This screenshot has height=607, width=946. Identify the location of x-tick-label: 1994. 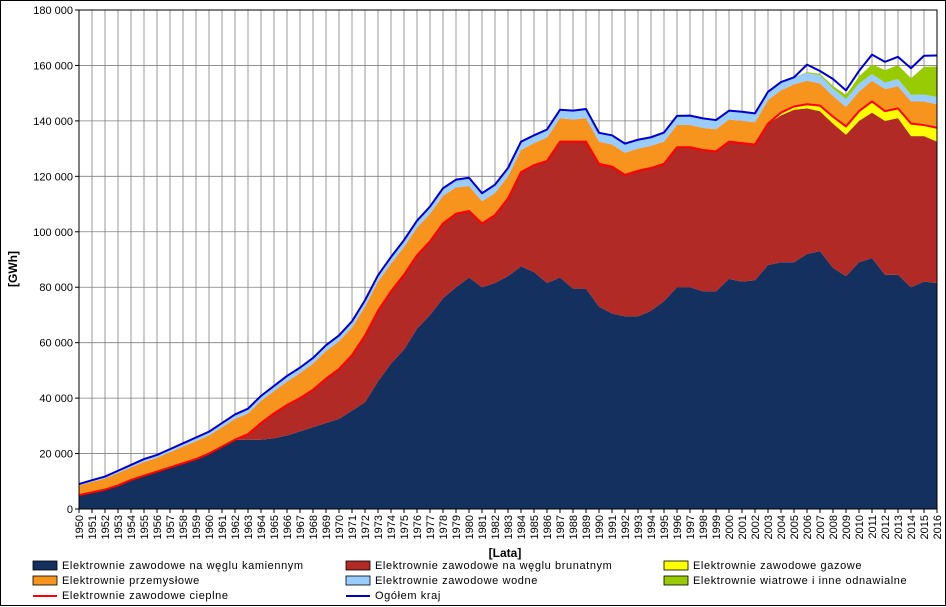
(652, 527).